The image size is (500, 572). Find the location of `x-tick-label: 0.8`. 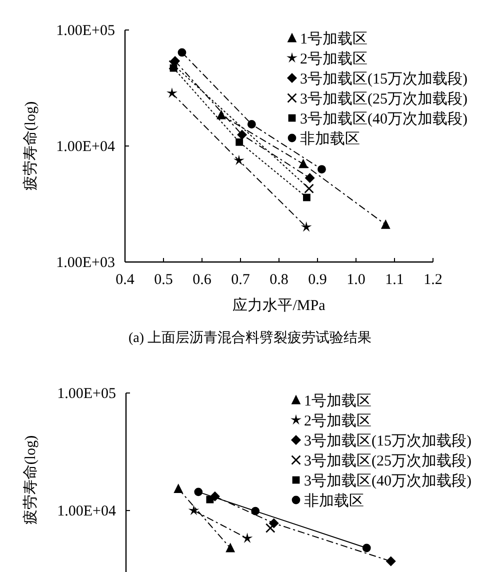

x-tick-label: 0.8 is located at coordinates (279, 280).